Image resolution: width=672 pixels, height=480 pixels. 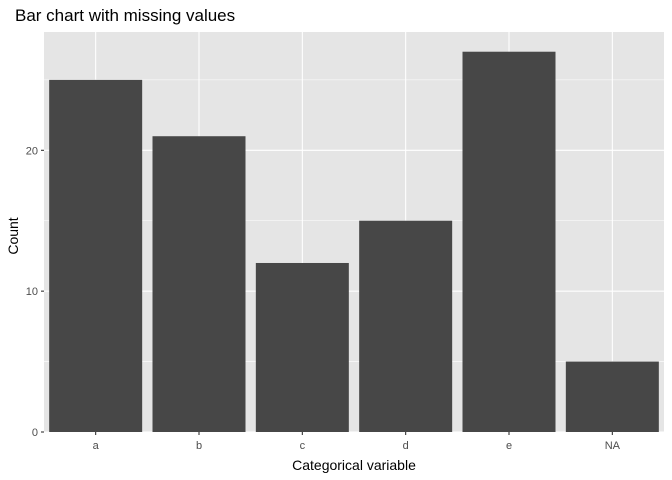 What do you see at coordinates (32, 292) in the screenshot?
I see `y-tick-label: 10` at bounding box center [32, 292].